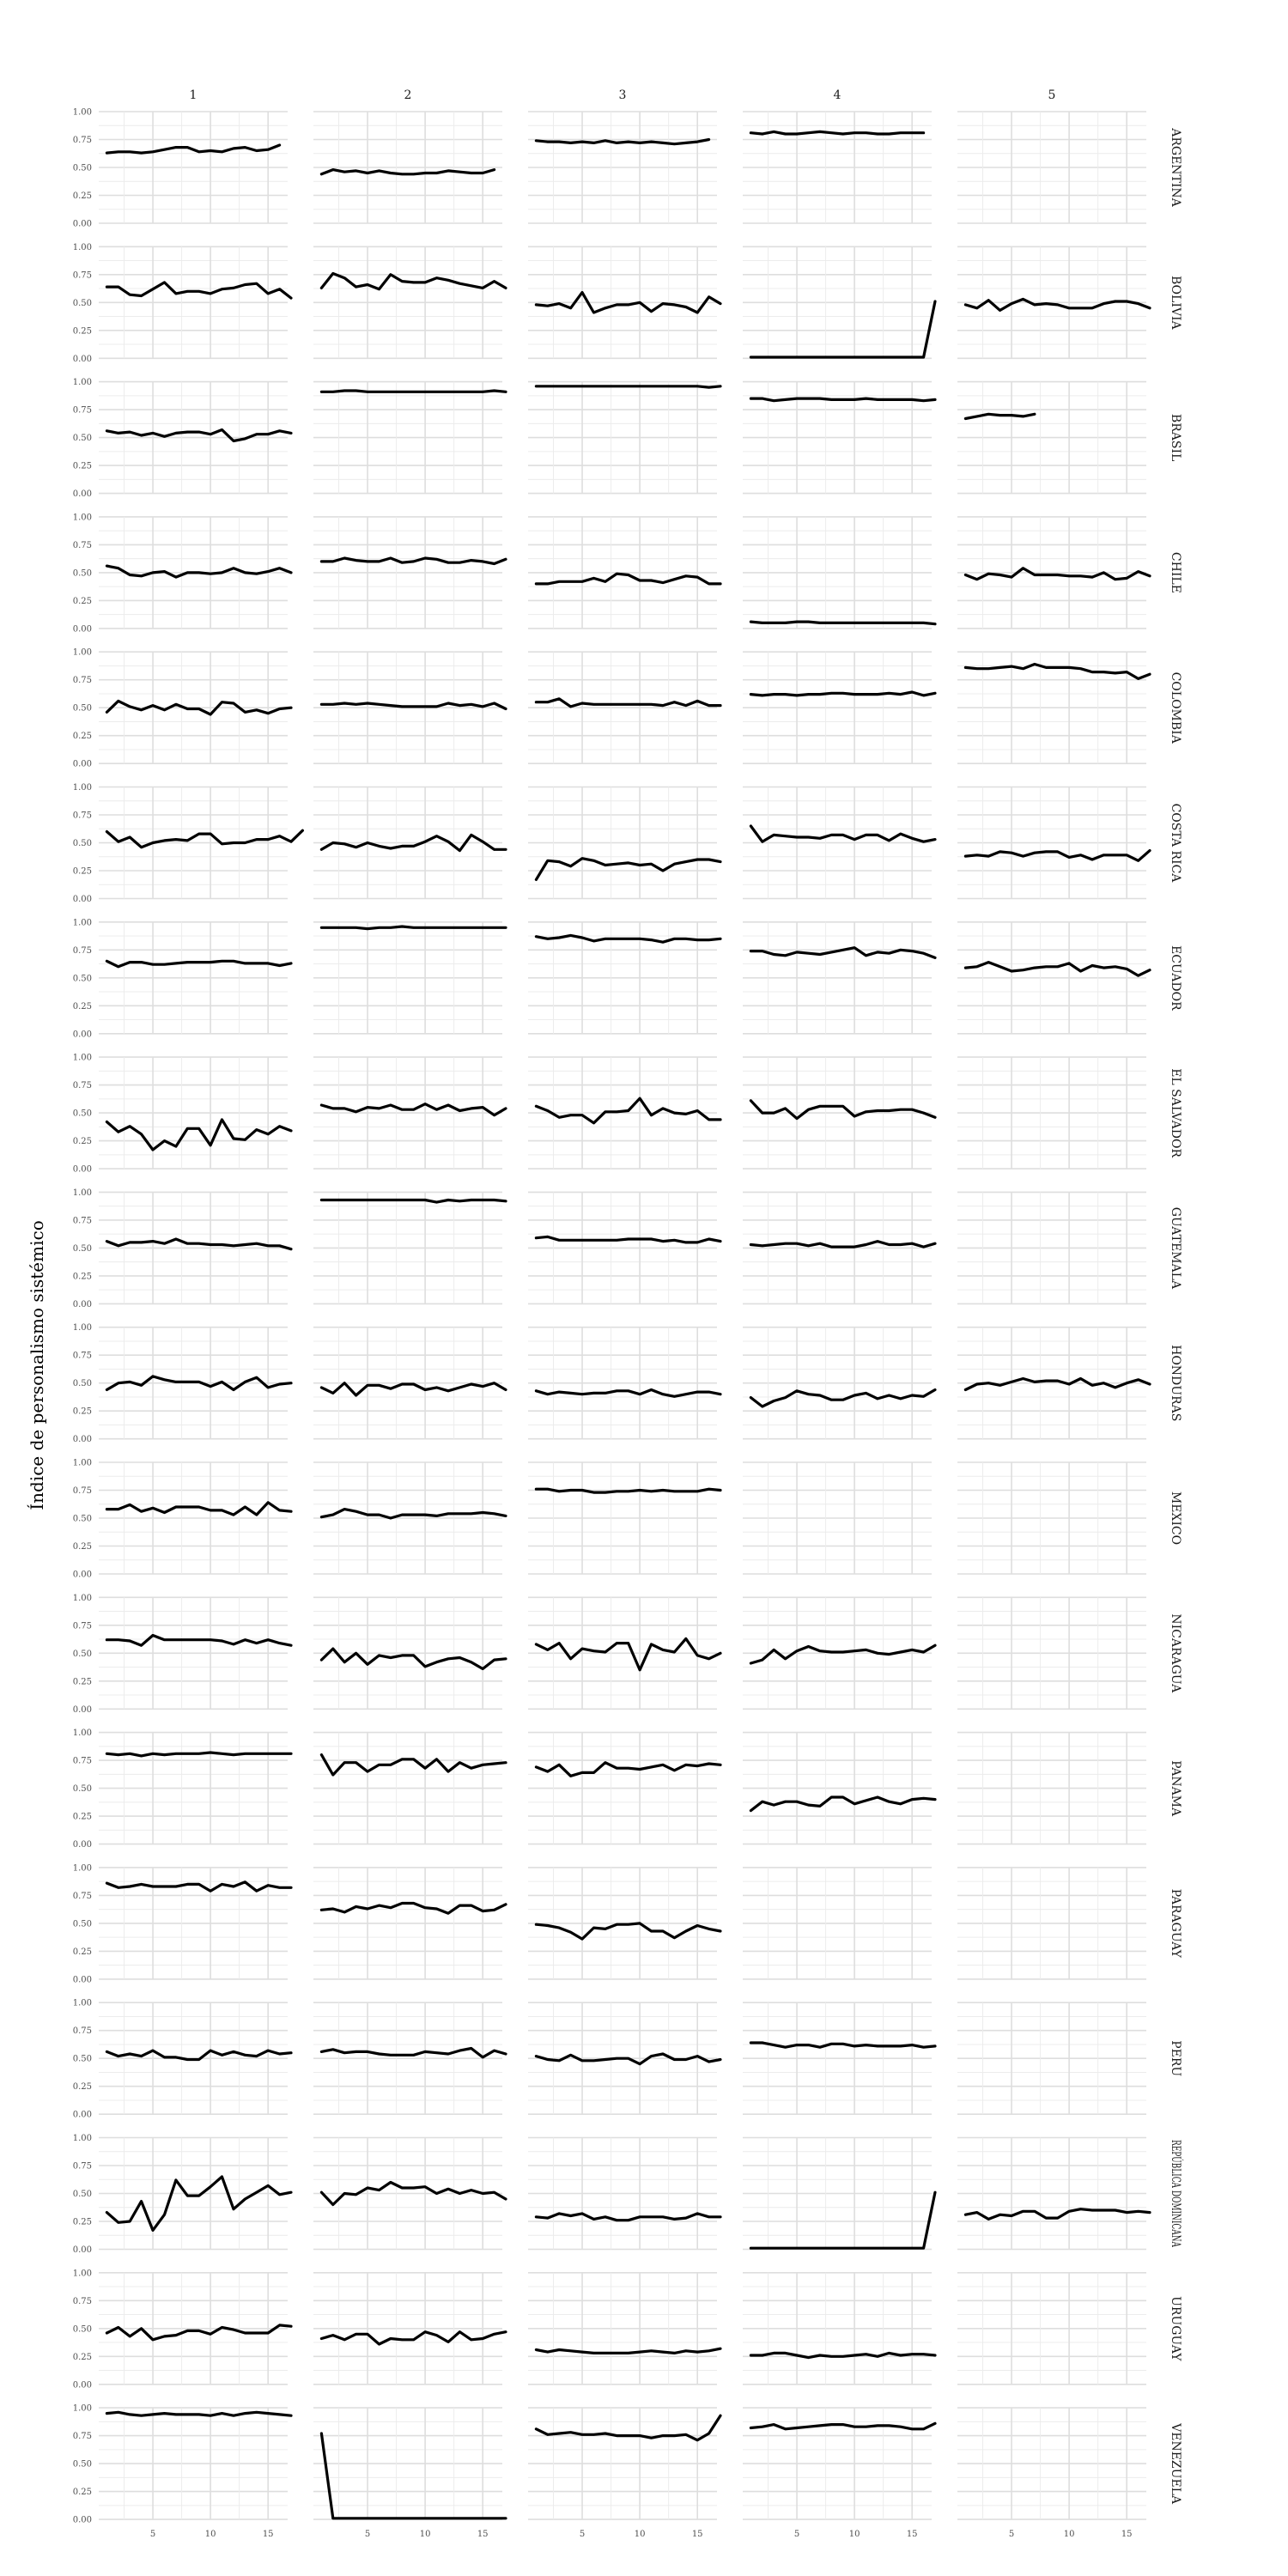 The image size is (1288, 2576). What do you see at coordinates (1175, 167) in the screenshot?
I see `facet-row-label: ARGENTINA` at bounding box center [1175, 167].